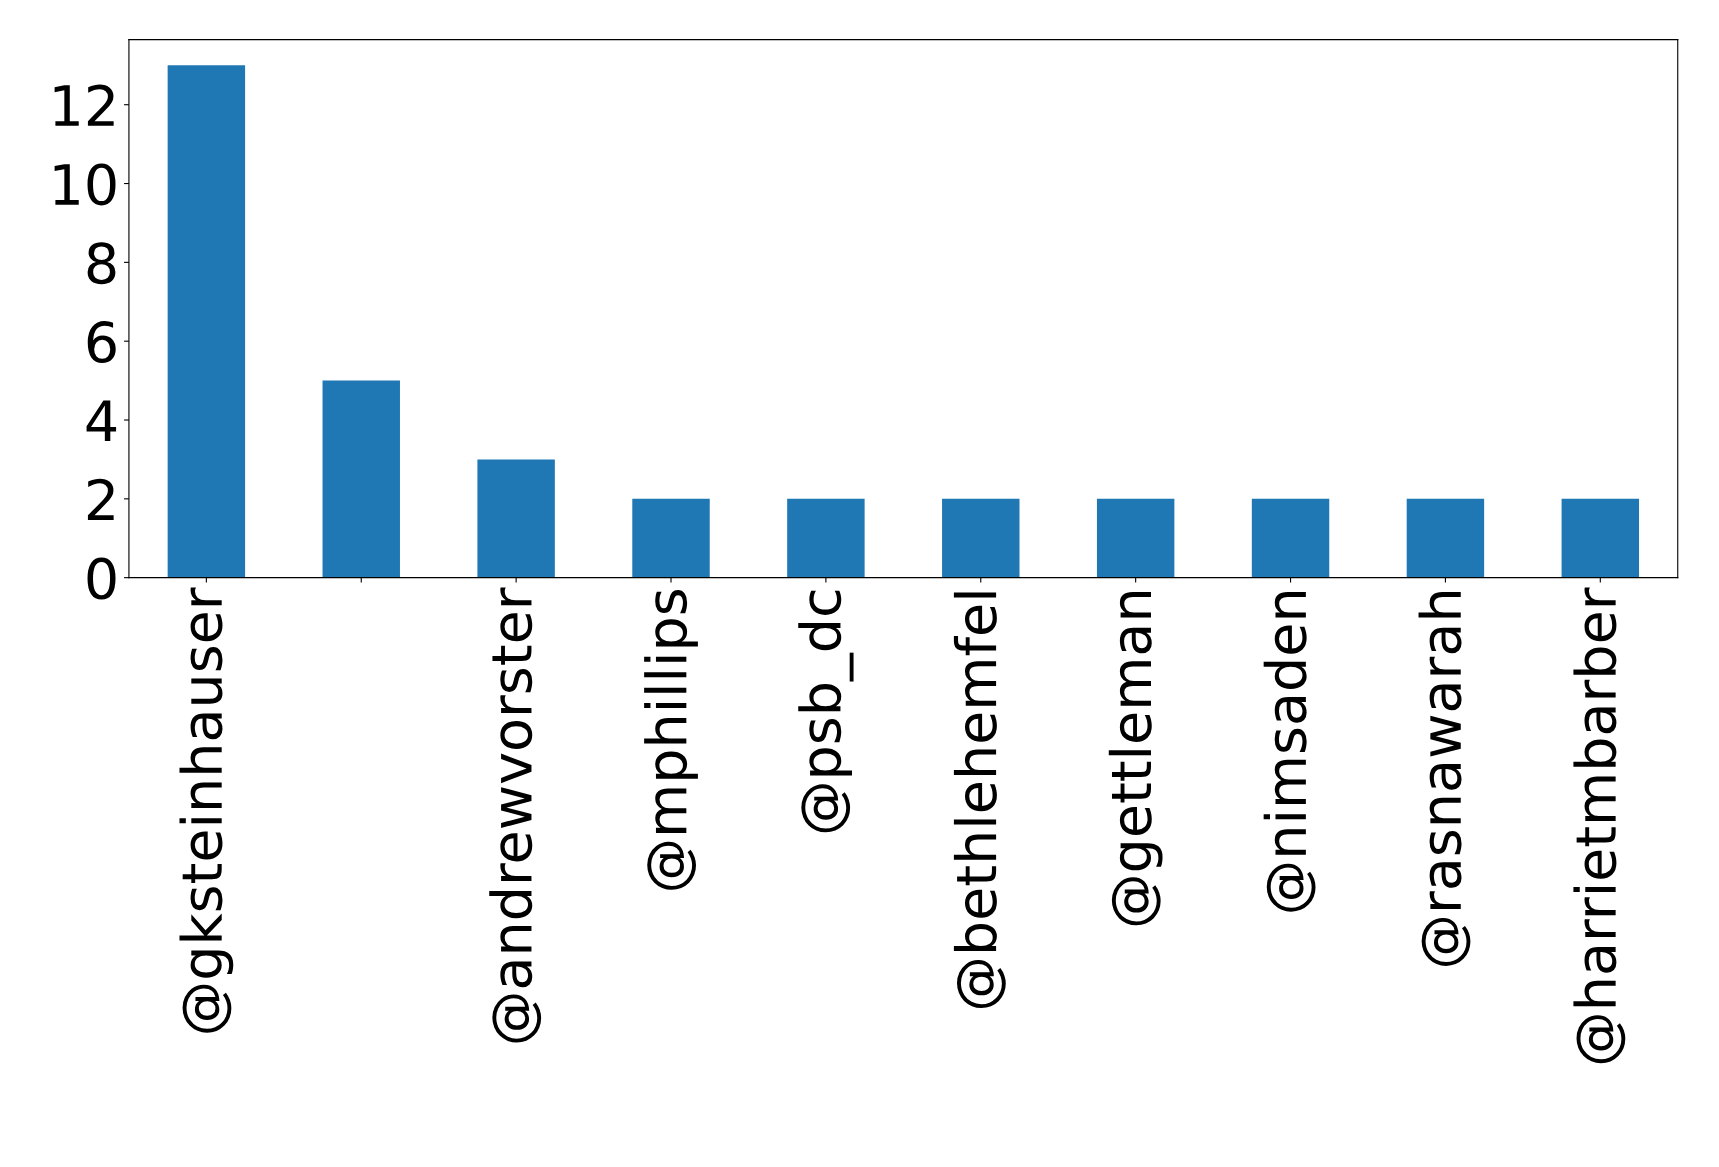 This screenshot has height=1167, width=1719. What do you see at coordinates (1135, 759) in the screenshot?
I see `x-tick-label: @gettleman` at bounding box center [1135, 759].